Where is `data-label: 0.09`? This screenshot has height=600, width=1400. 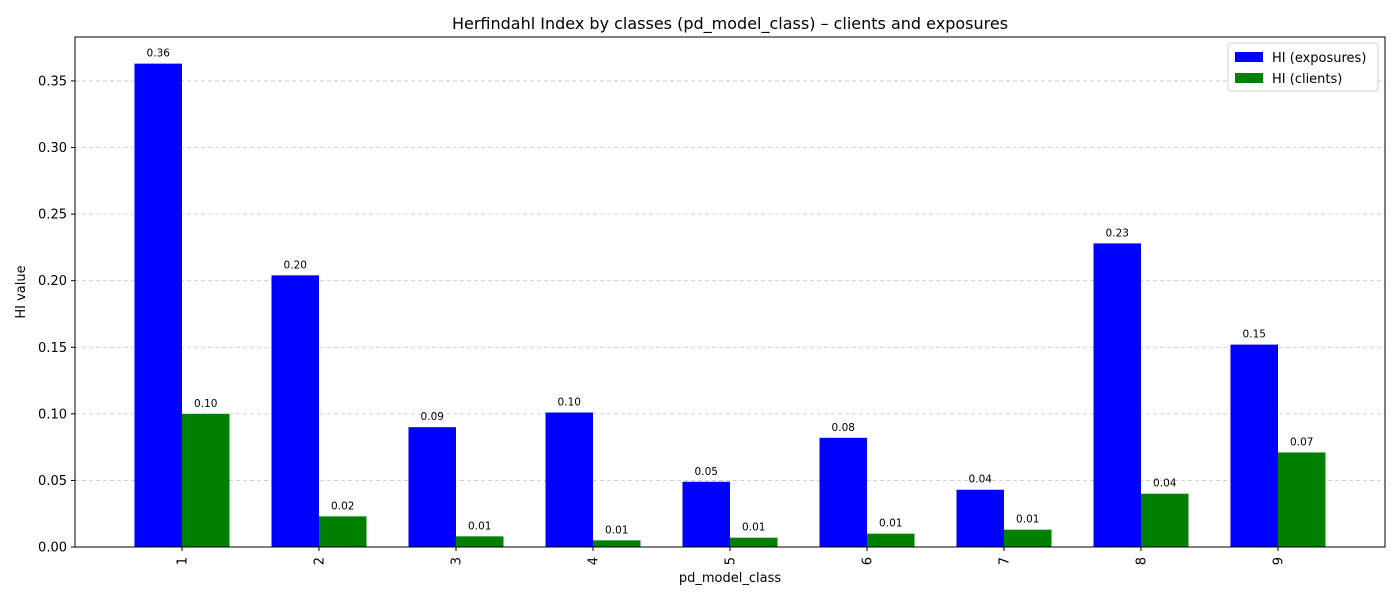
data-label: 0.09 is located at coordinates (432, 417).